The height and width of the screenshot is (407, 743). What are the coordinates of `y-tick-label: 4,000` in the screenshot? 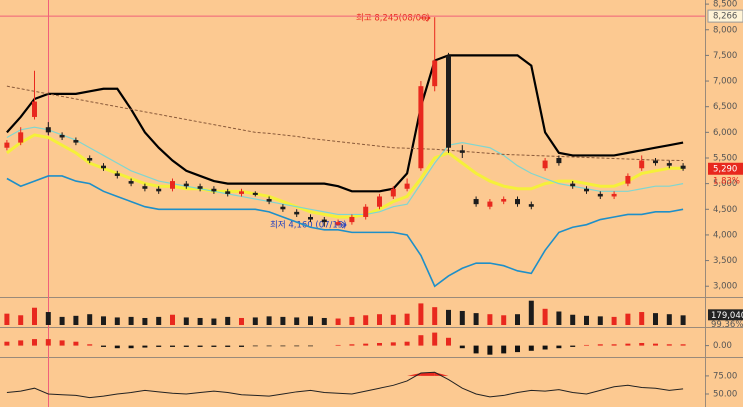 It's located at (725, 235).